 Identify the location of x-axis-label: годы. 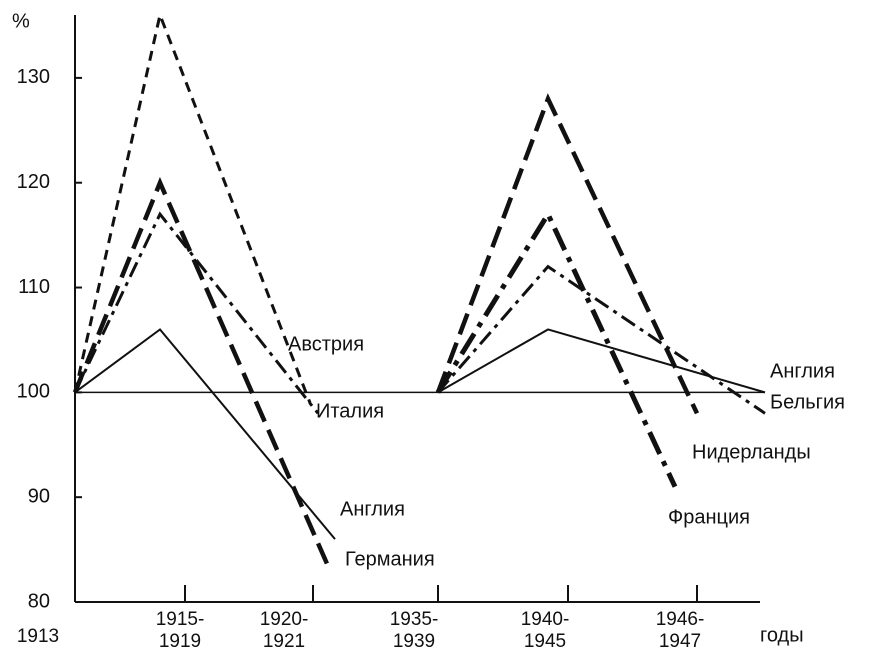
(782, 635).